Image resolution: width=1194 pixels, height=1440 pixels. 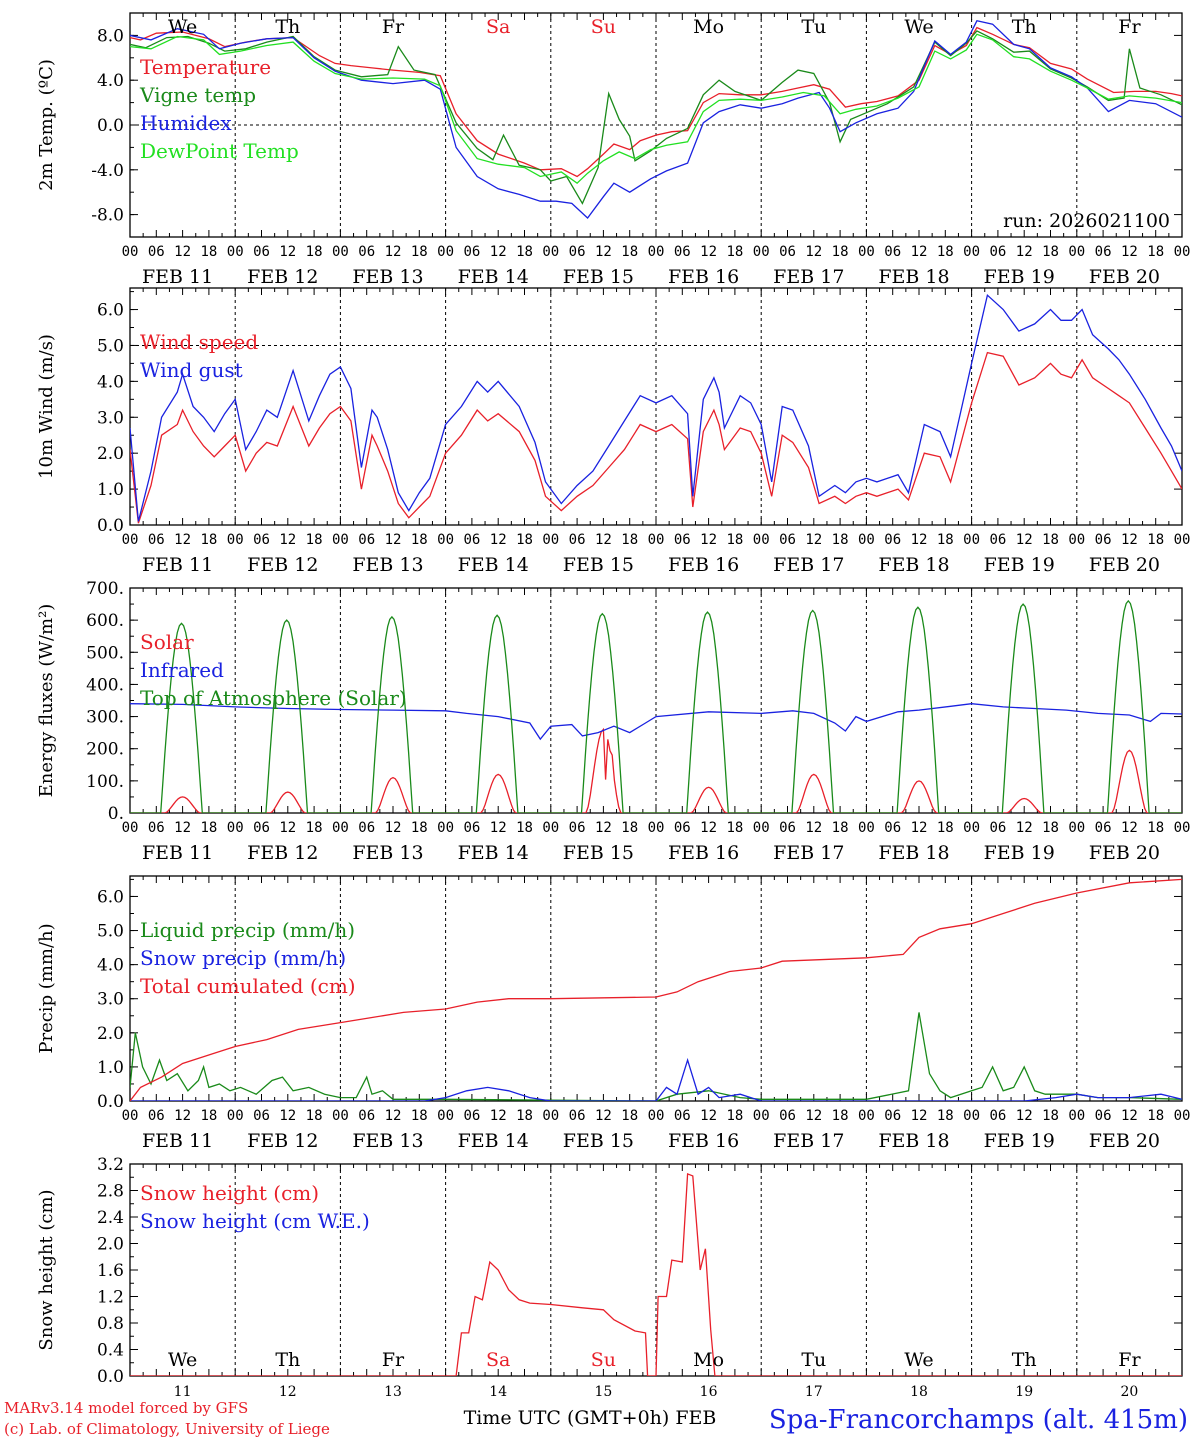 I want to click on legend-entry: DewPoint Temp, so click(x=219, y=151).